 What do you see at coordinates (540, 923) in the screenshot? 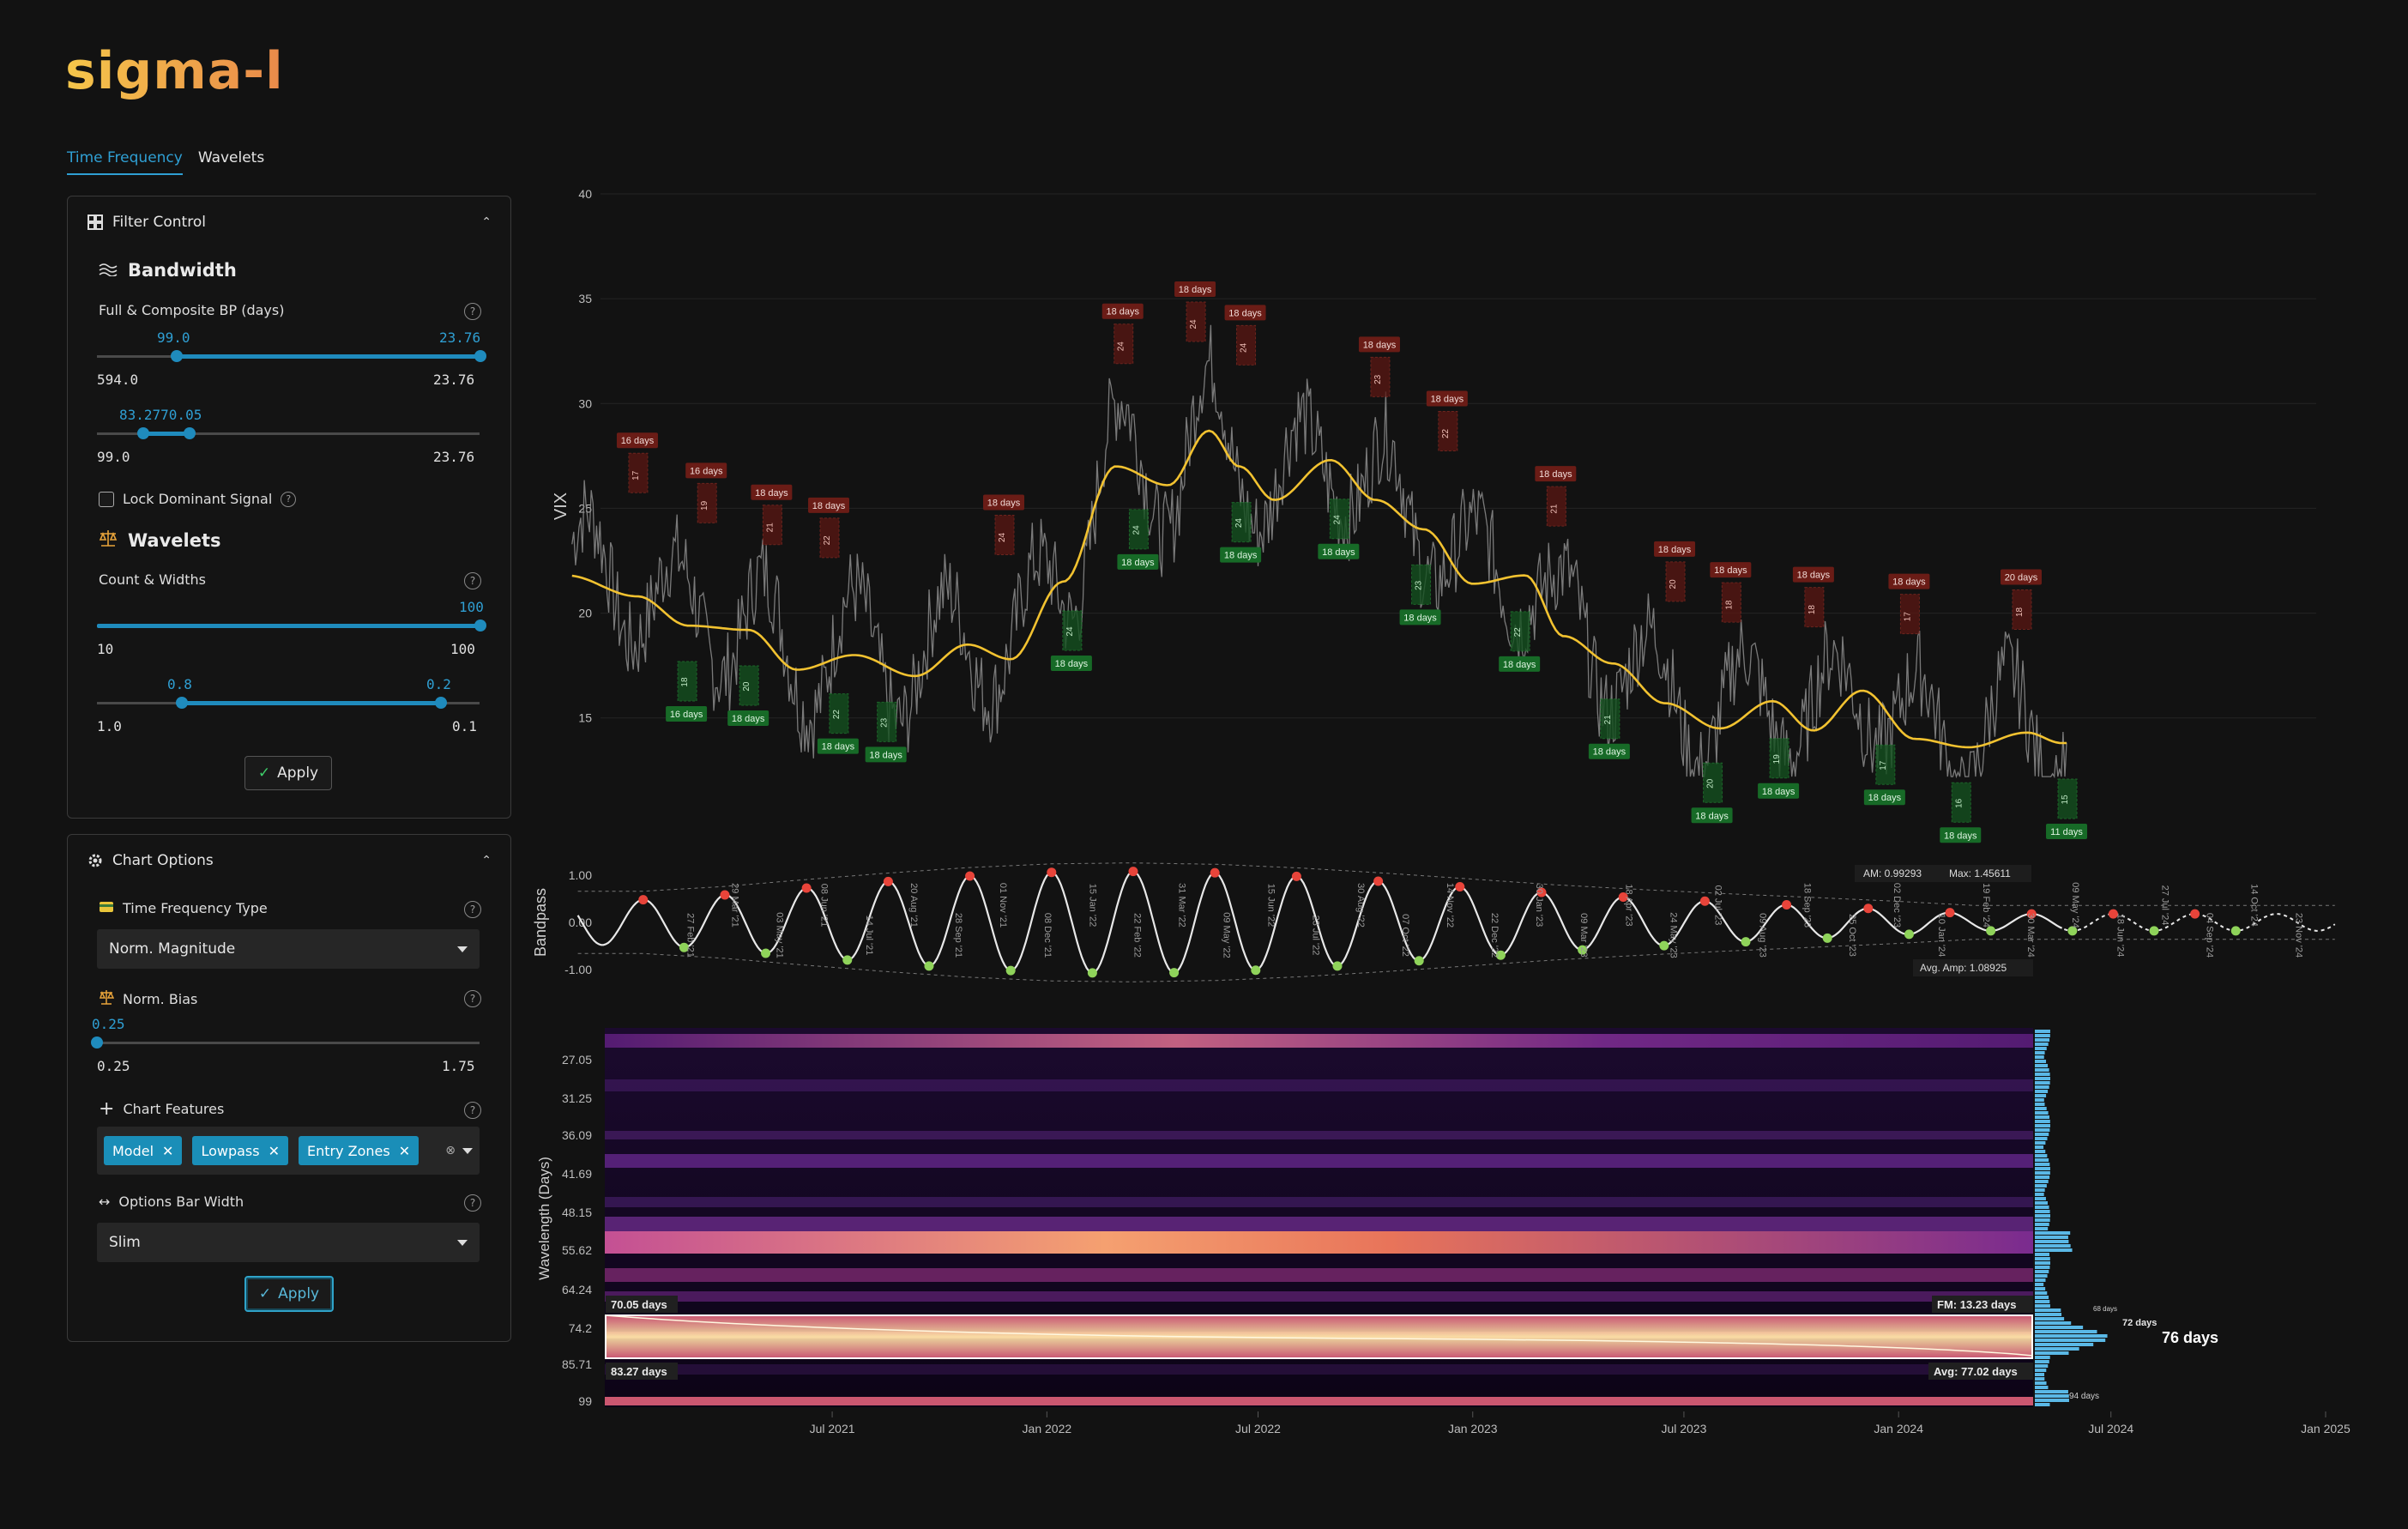
I see `bp-axis-label: Bandpass` at bounding box center [540, 923].